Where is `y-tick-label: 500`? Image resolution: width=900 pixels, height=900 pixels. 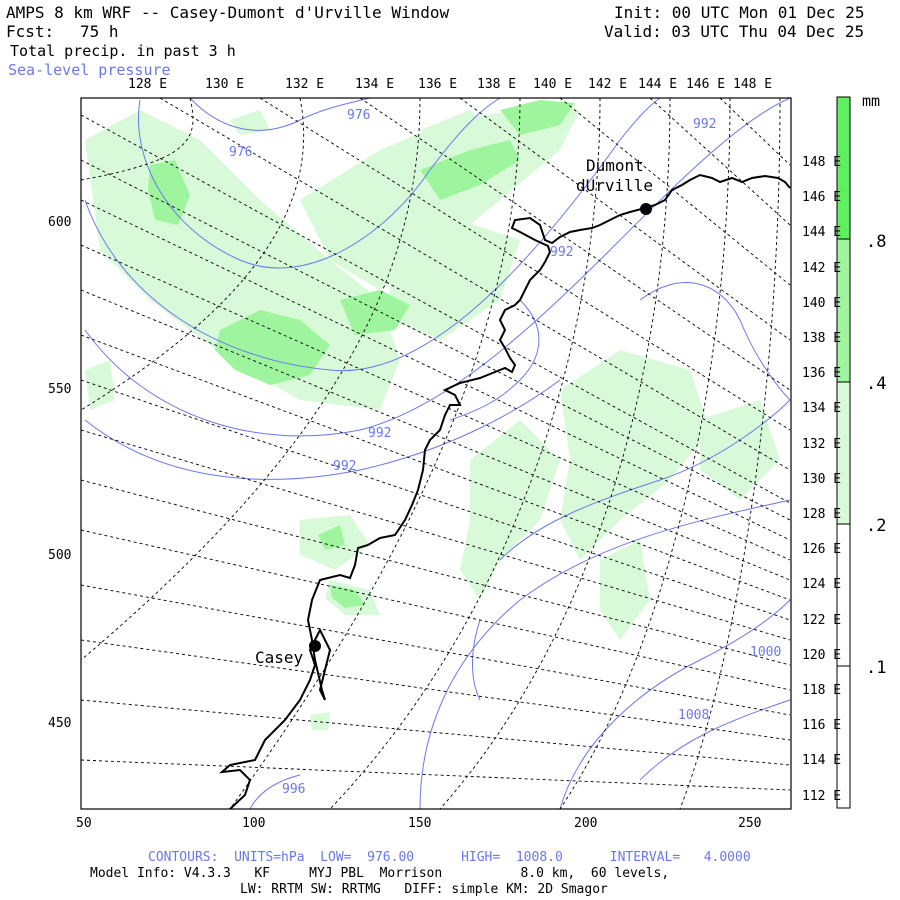
y-tick-label: 500 is located at coordinates (60, 555).